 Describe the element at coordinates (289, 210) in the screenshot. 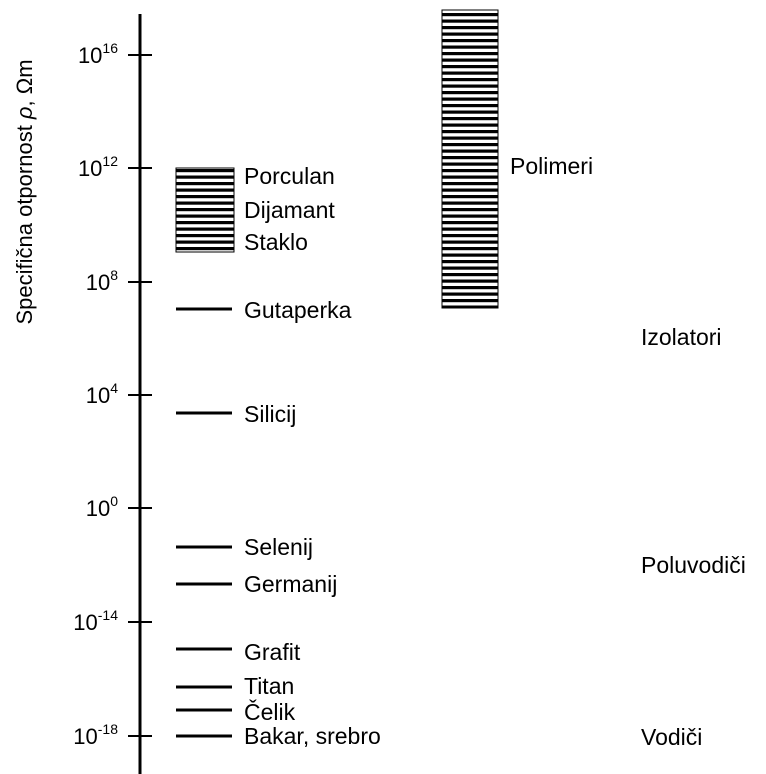

I see `label-dijamant: Dijamant` at that location.